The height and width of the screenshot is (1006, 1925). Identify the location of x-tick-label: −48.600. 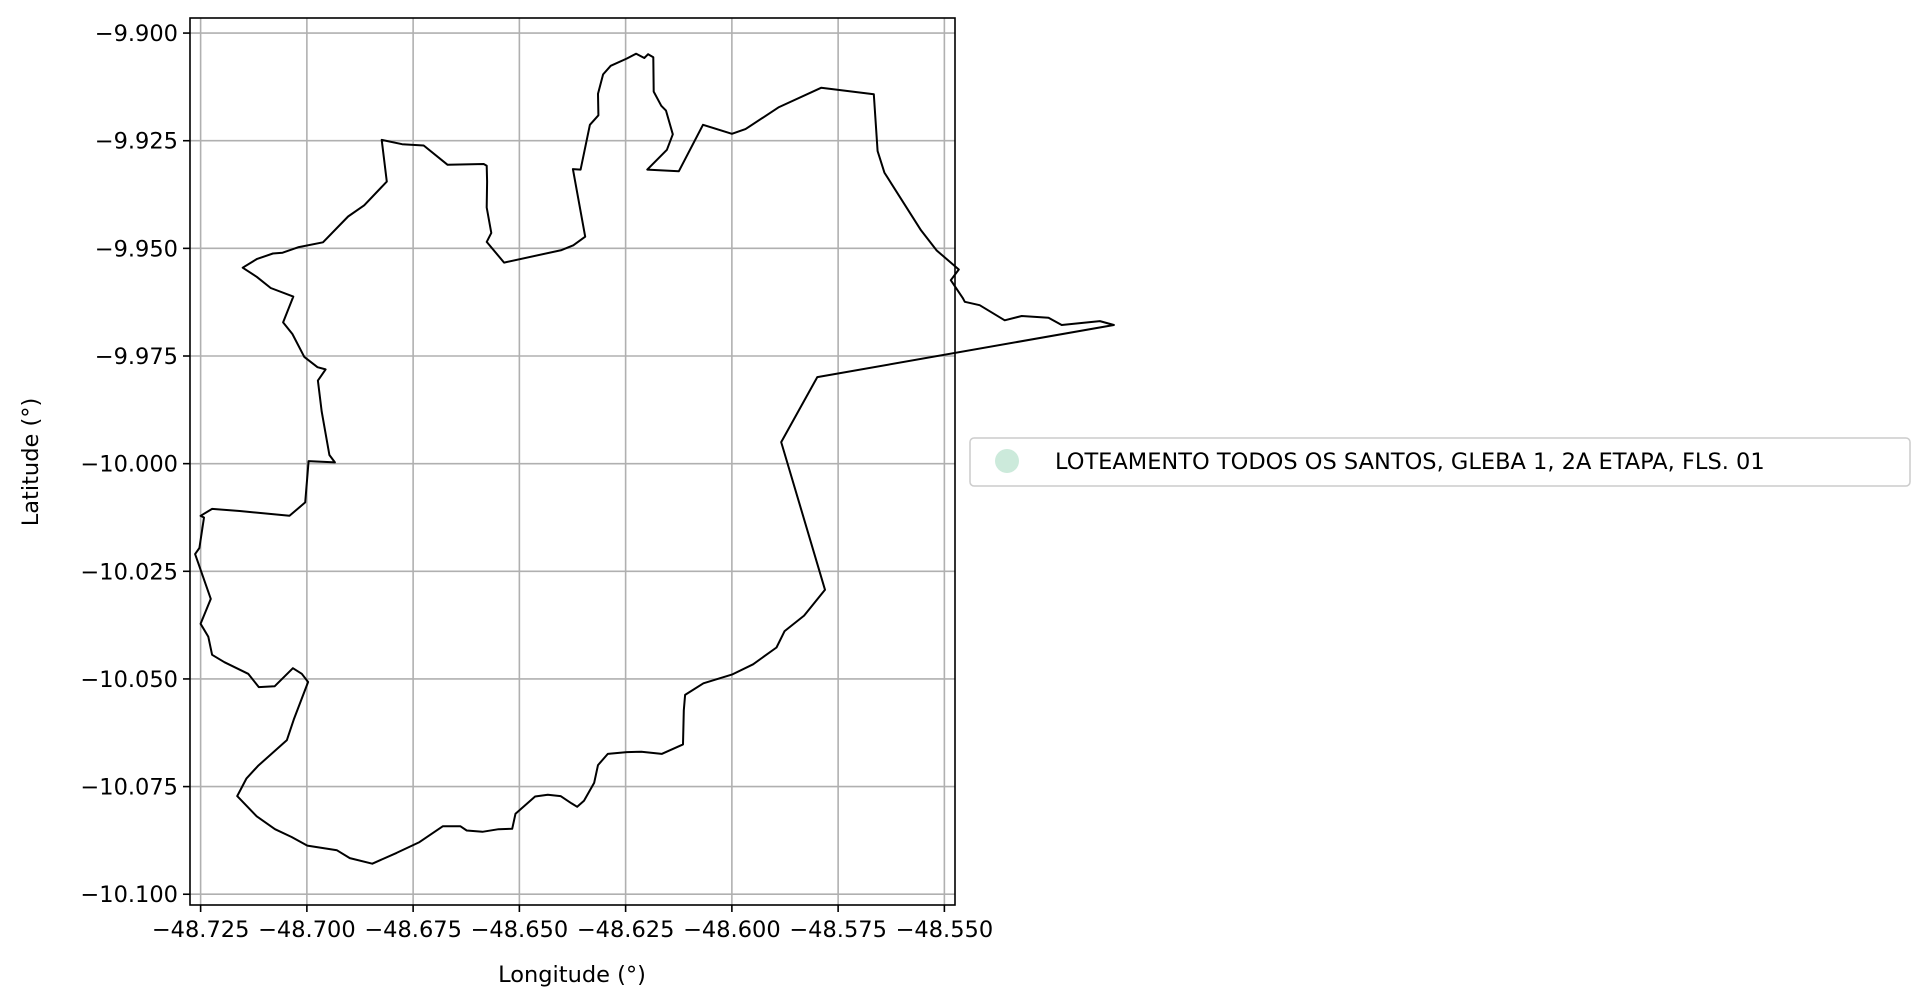
(732, 930).